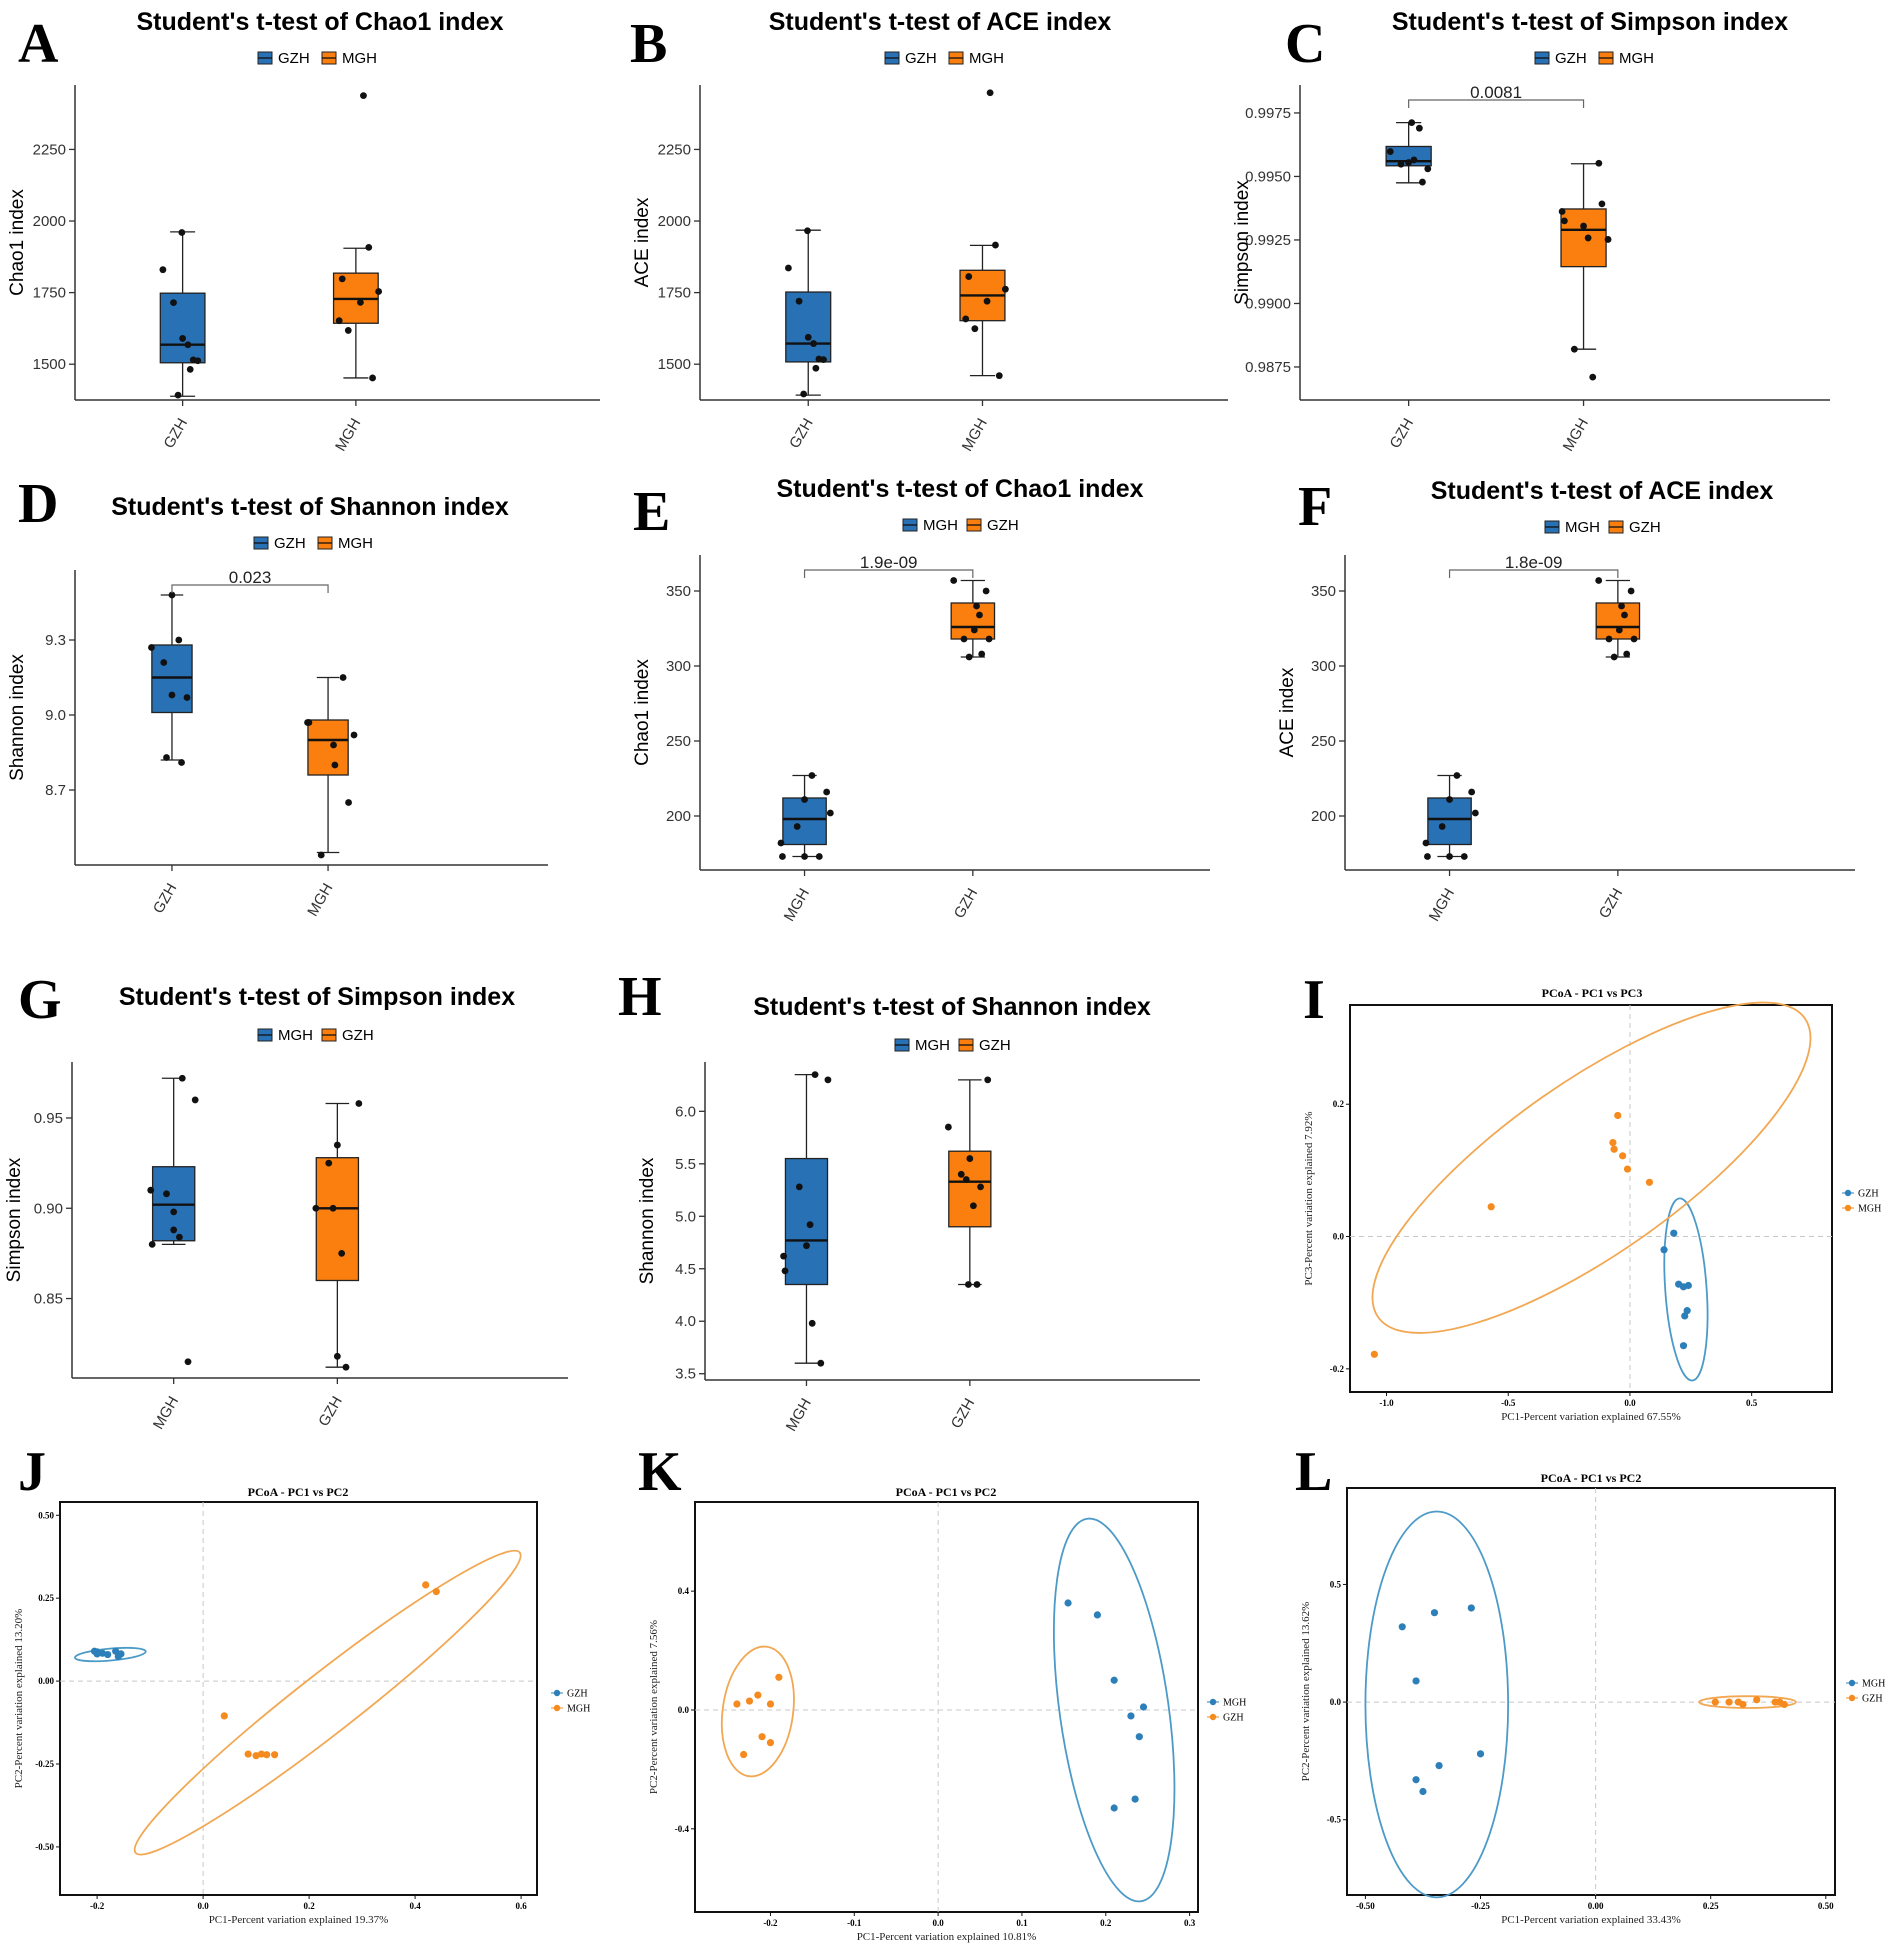  Describe the element at coordinates (1496, 92) in the screenshot. I see `p-value-label: 0.0081` at that location.